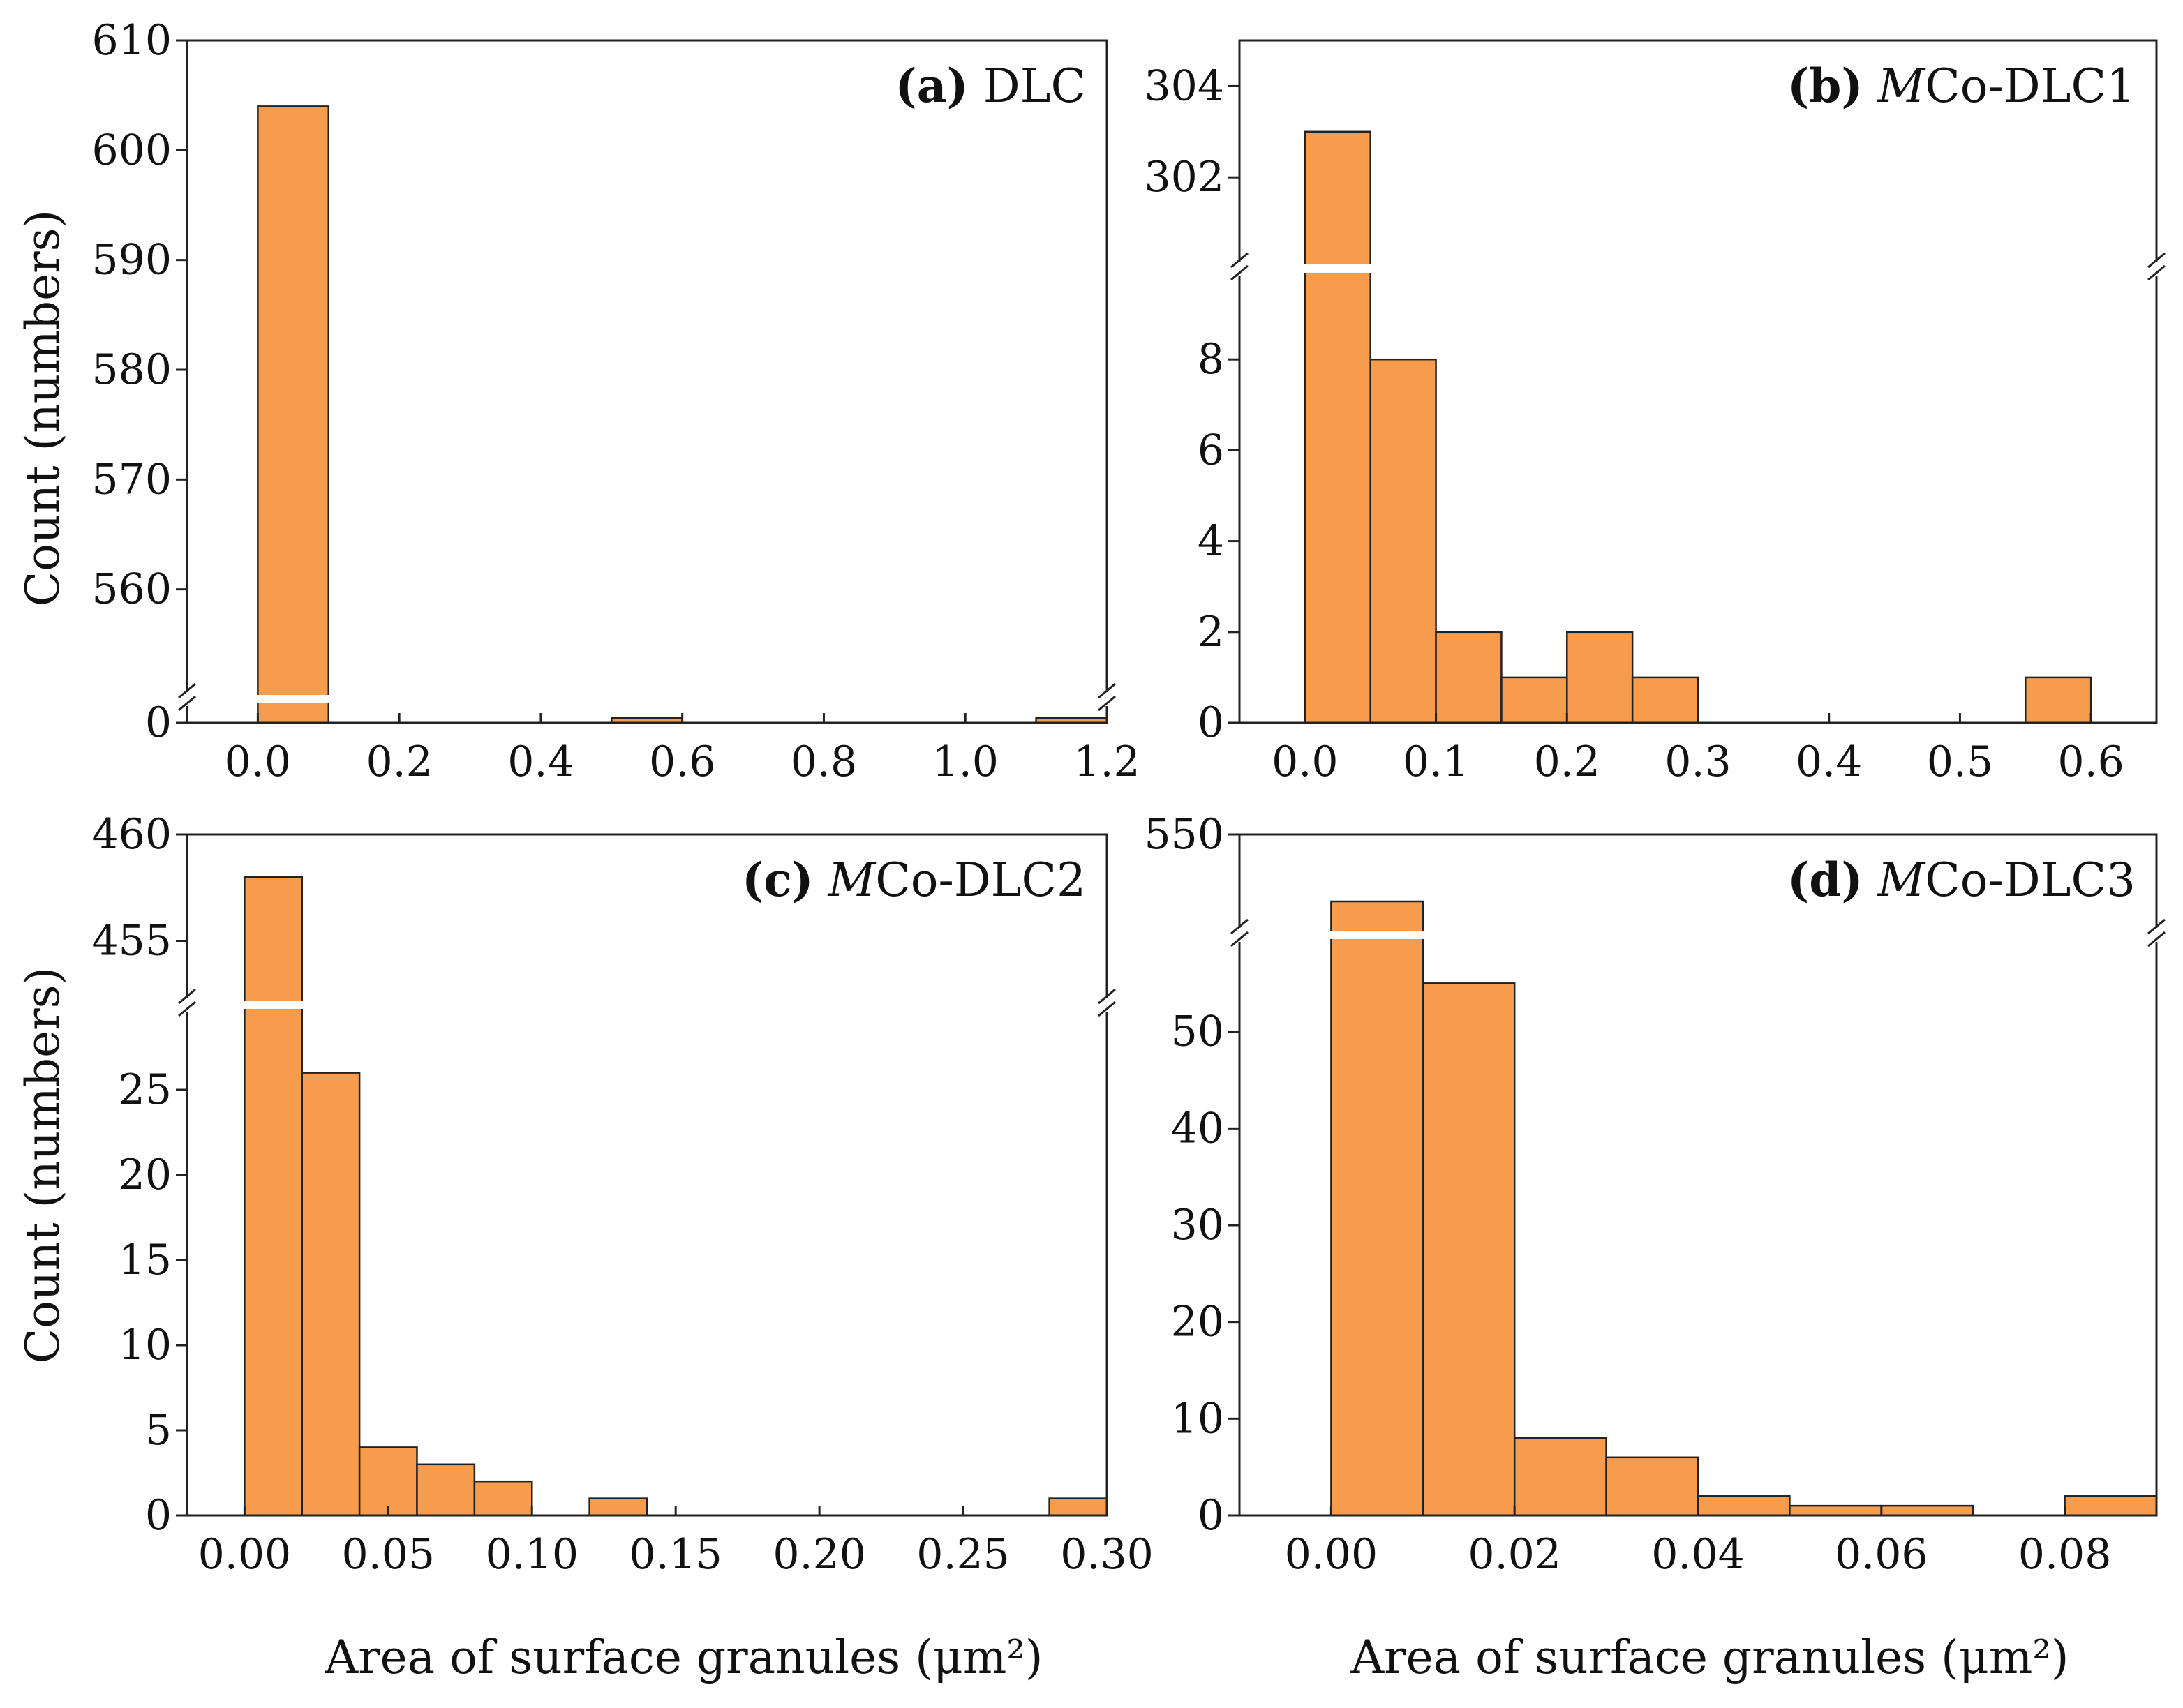  What do you see at coordinates (131, 941) in the screenshot?
I see `y-tick-label-up-c-0: 455` at bounding box center [131, 941].